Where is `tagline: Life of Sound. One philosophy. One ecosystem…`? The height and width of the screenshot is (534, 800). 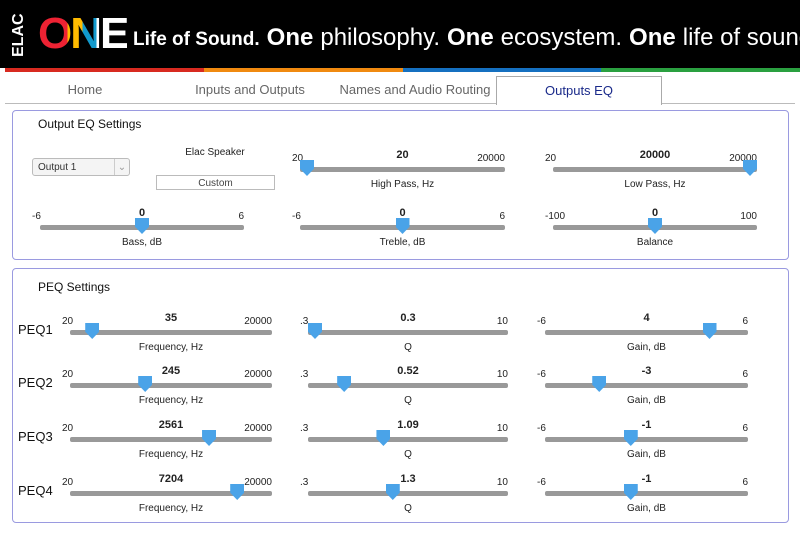 tagline: Life of Sound. One philosophy. One ecosystem… is located at coordinates (466, 38).